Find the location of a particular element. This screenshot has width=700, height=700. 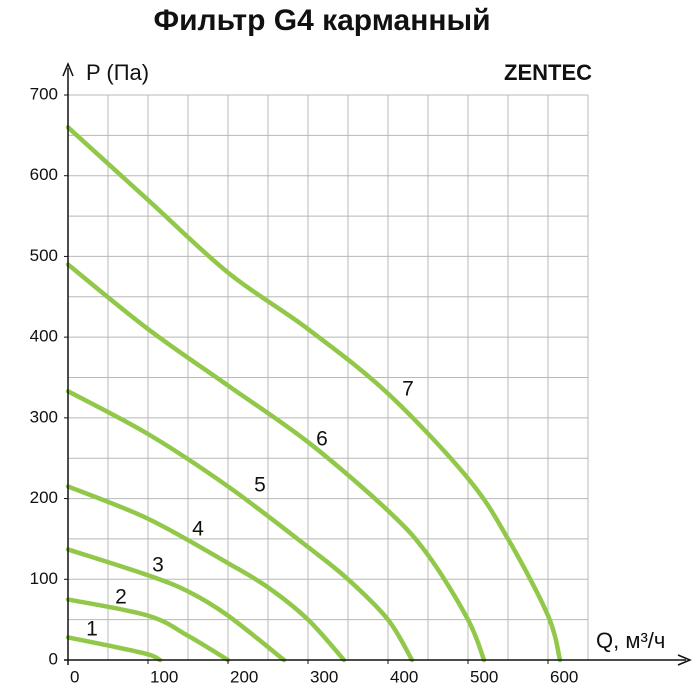

x-tick-label: 600 is located at coordinates (564, 676).